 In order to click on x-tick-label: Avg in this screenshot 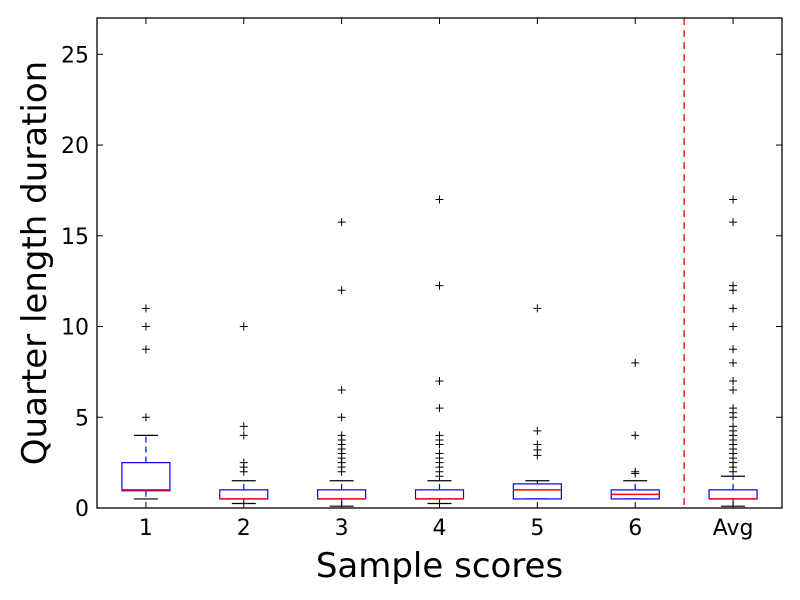, I will do `click(733, 528)`.